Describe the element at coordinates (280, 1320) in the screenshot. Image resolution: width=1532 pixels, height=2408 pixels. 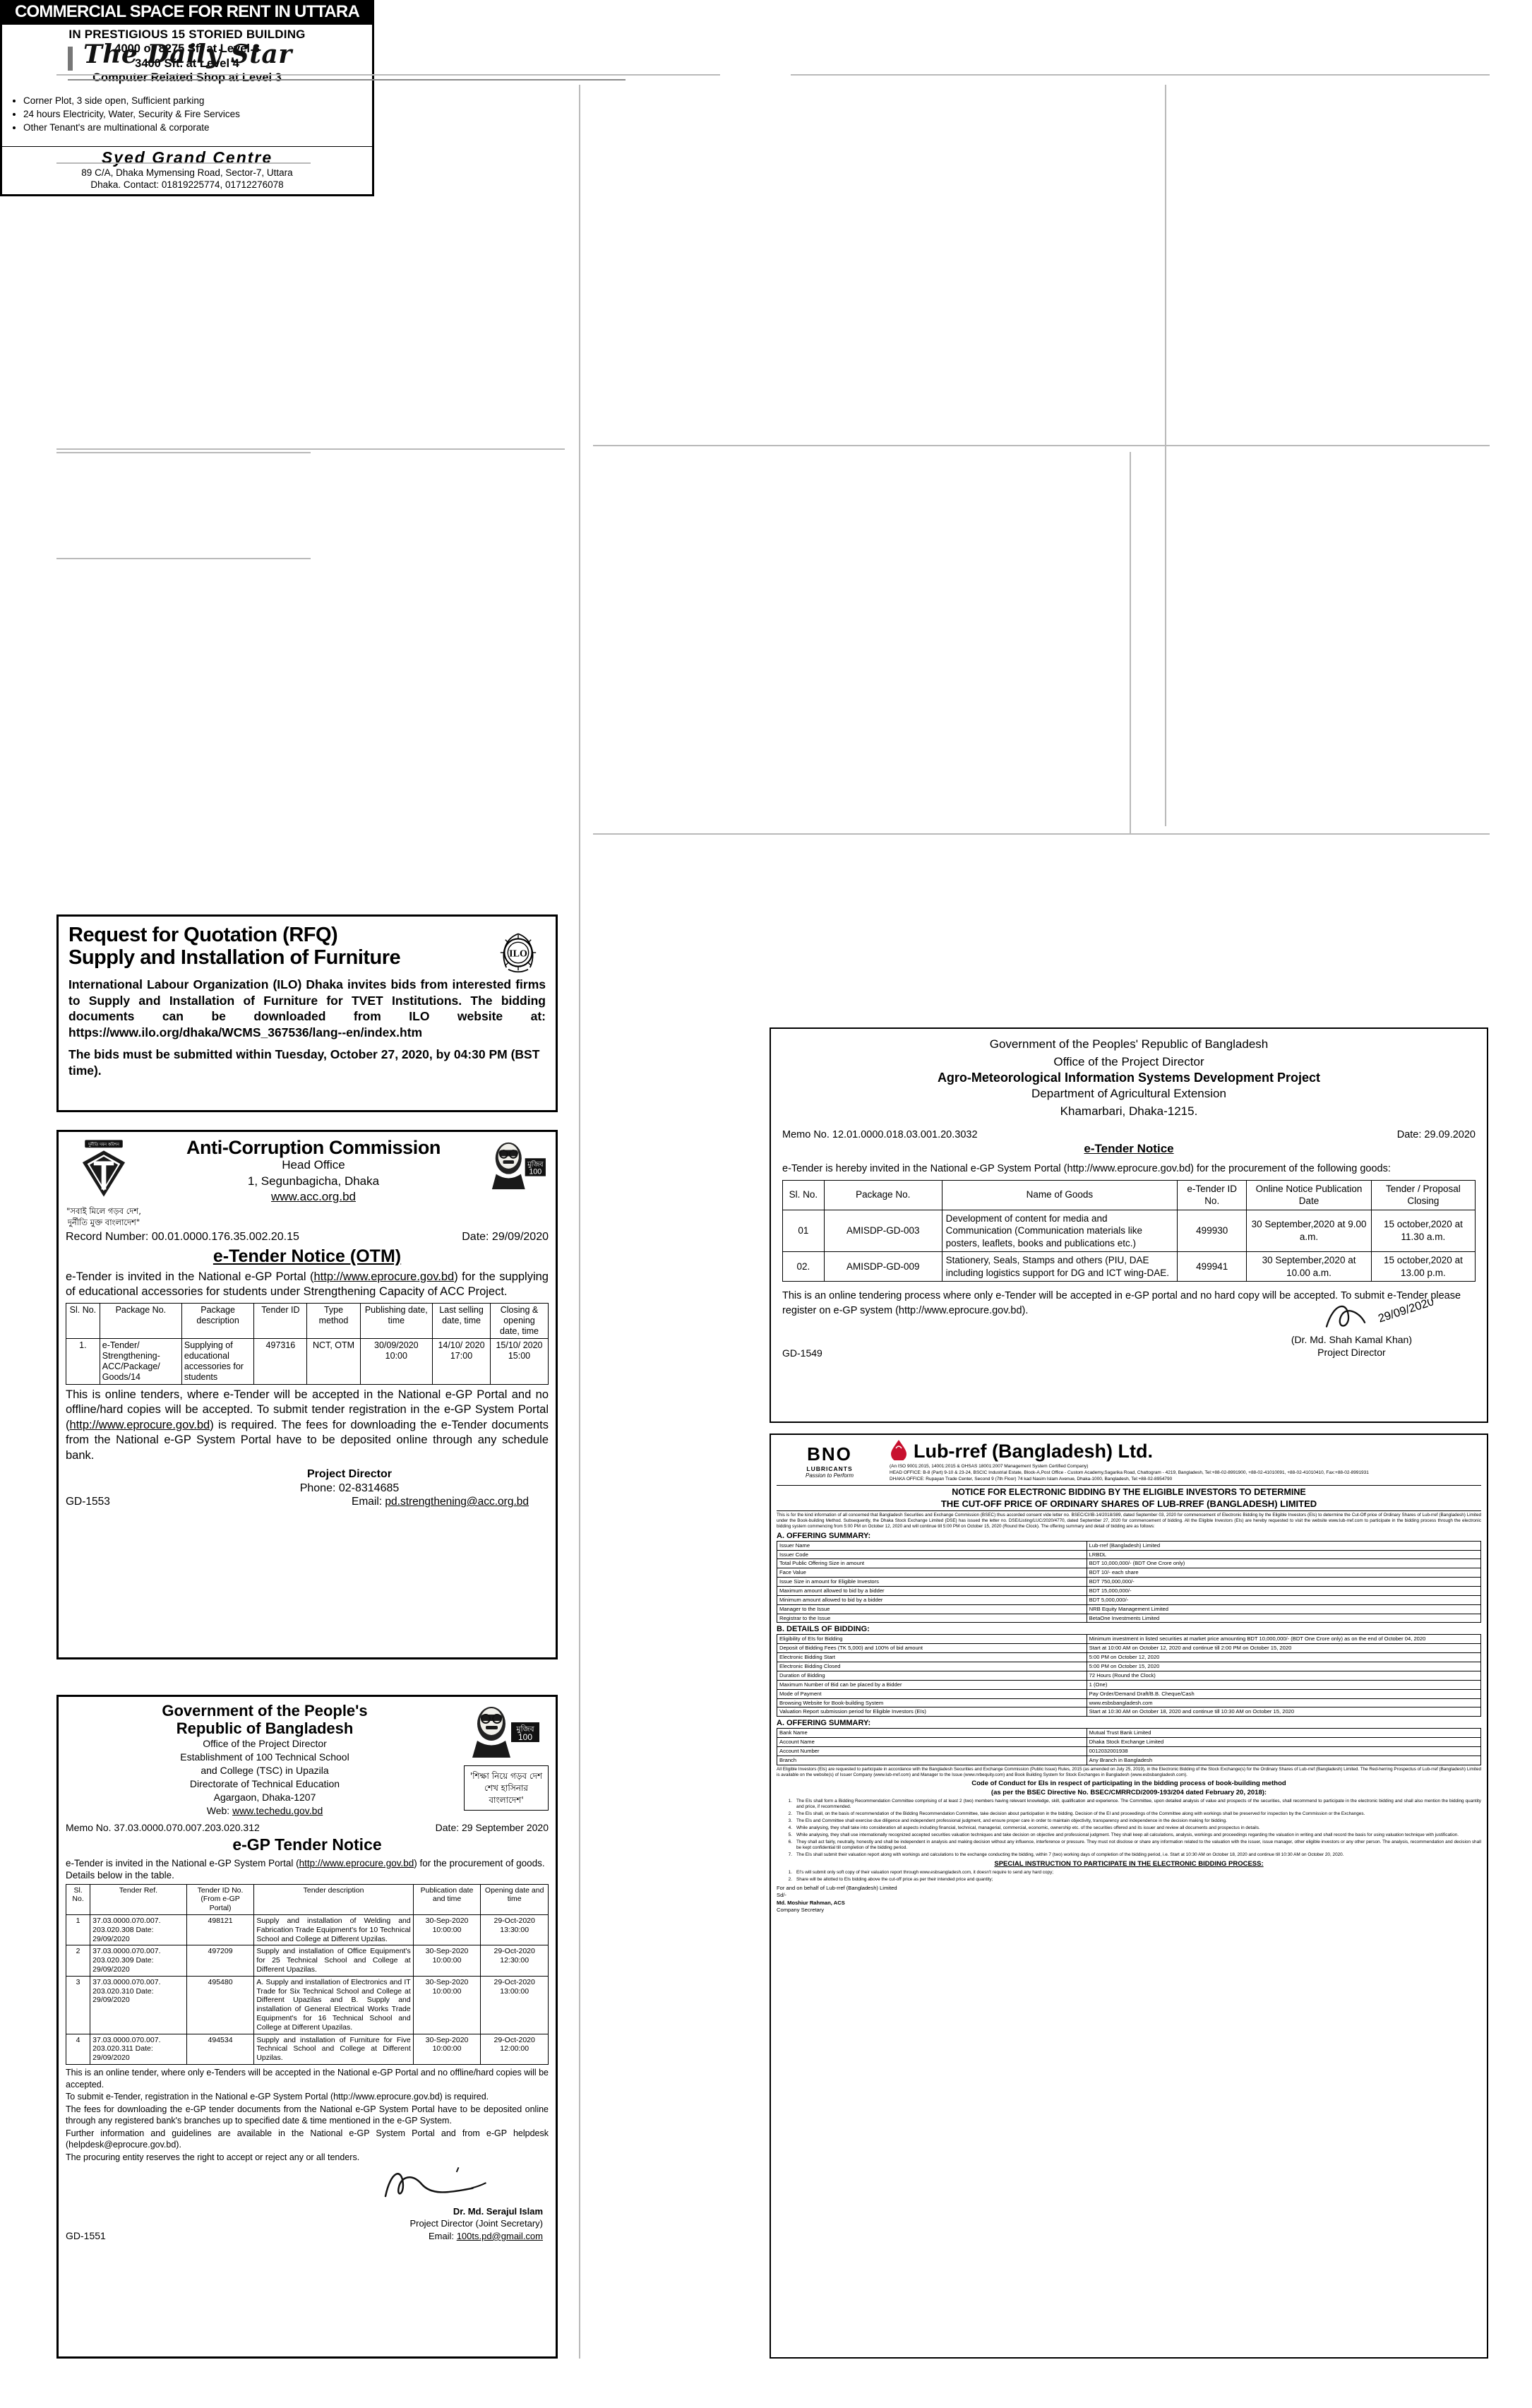
I see `acc-th-3: Tender ID` at that location.